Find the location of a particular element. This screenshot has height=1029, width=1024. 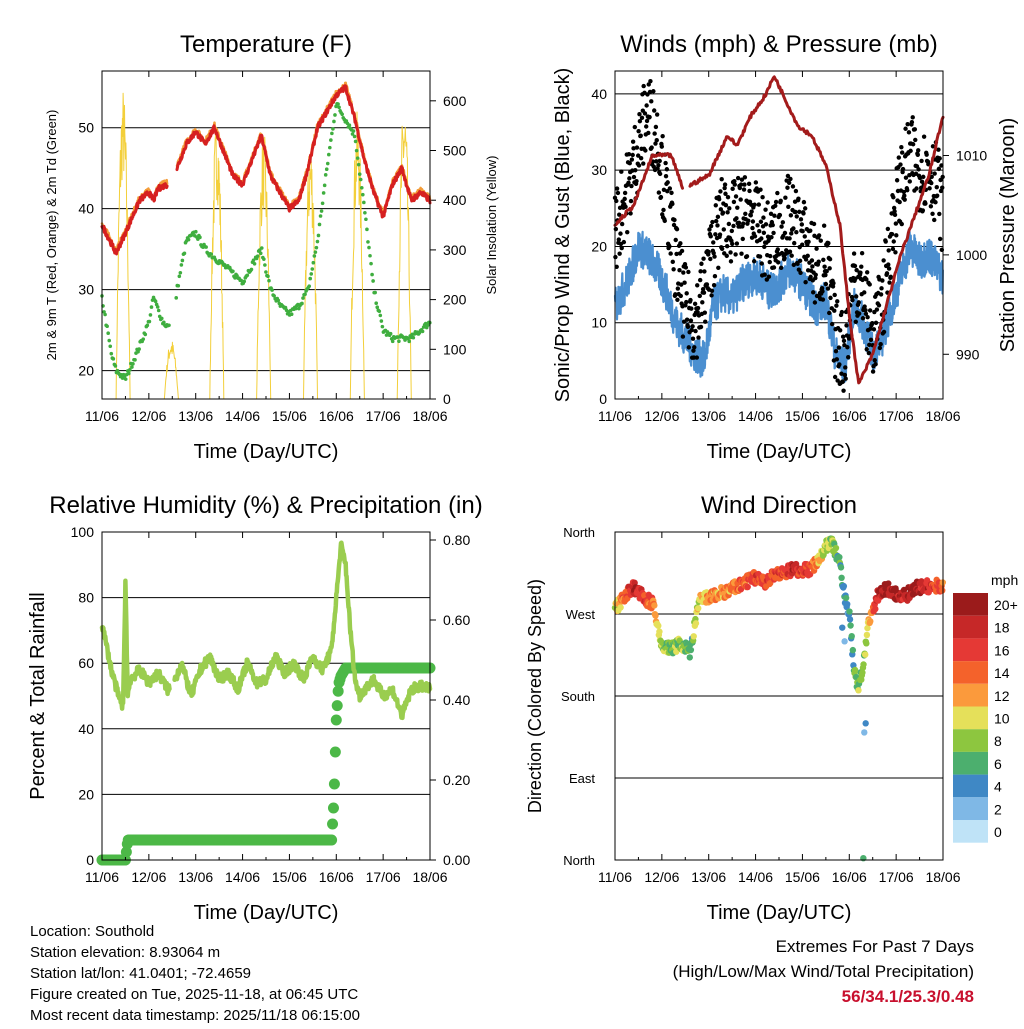

solar-insolation-line is located at coordinates (264, 268).